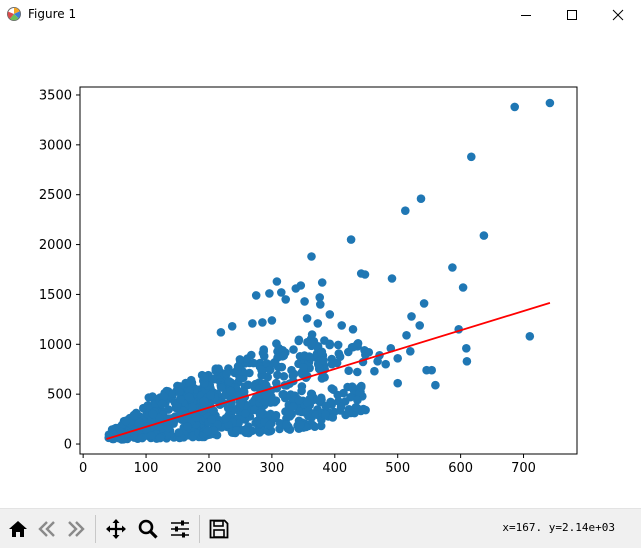 Image resolution: width=641 pixels, height=548 pixels. I want to click on maximize-icon, so click(572, 15).